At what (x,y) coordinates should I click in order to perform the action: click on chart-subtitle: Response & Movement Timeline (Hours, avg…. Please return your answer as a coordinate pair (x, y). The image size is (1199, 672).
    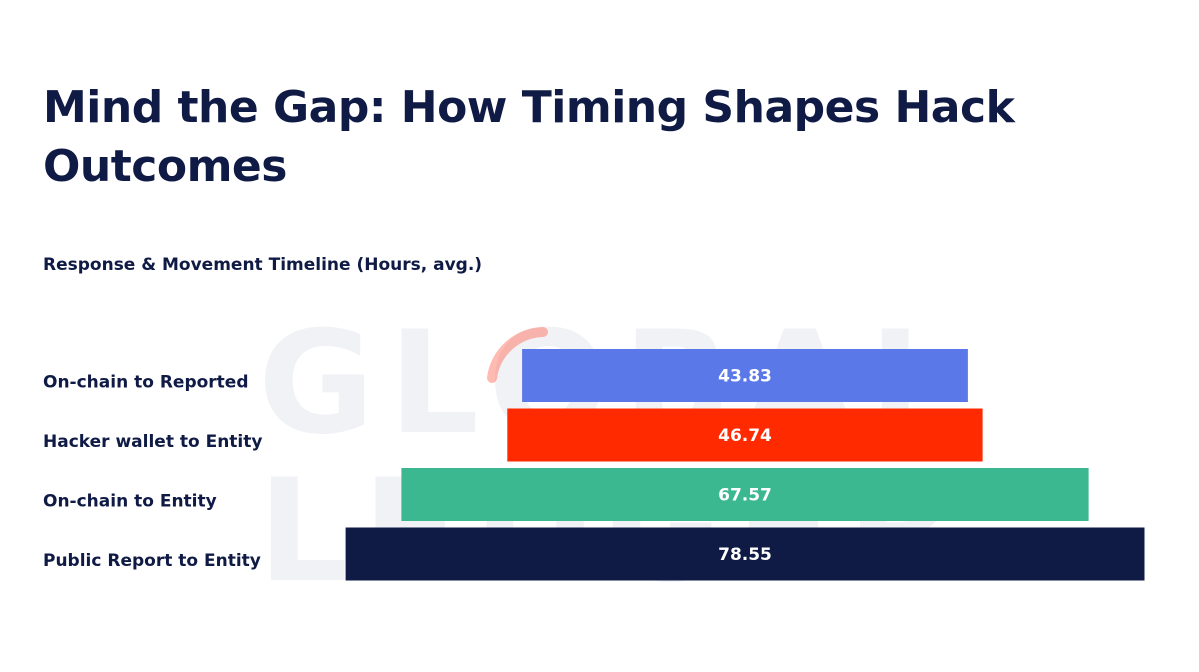
    Looking at the image, I should click on (263, 265).